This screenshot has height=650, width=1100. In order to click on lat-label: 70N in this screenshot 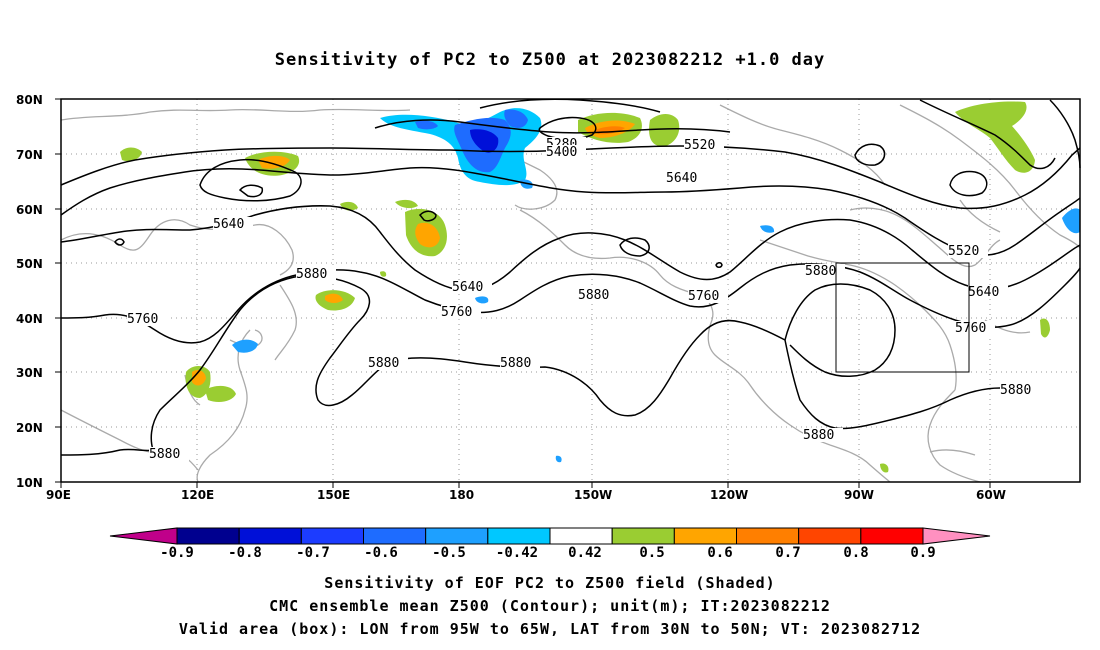, I will do `click(29, 155)`.